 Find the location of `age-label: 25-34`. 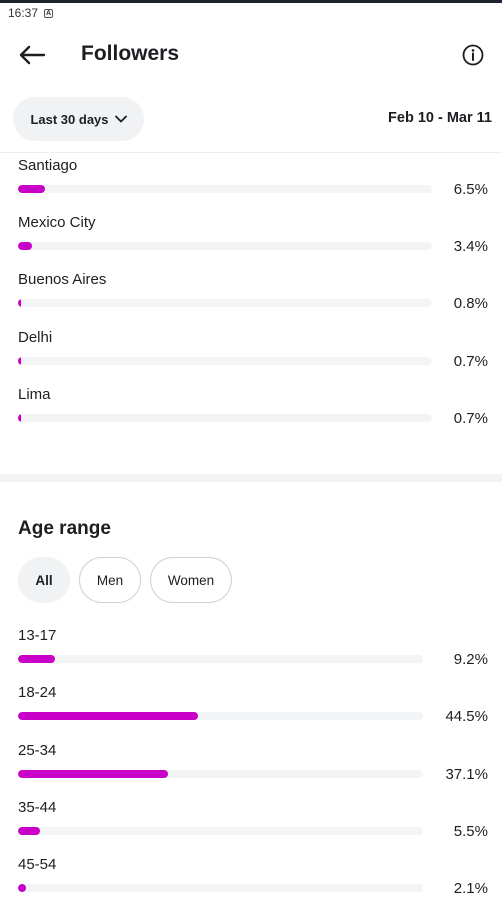

age-label: 25-34 is located at coordinates (37, 750).